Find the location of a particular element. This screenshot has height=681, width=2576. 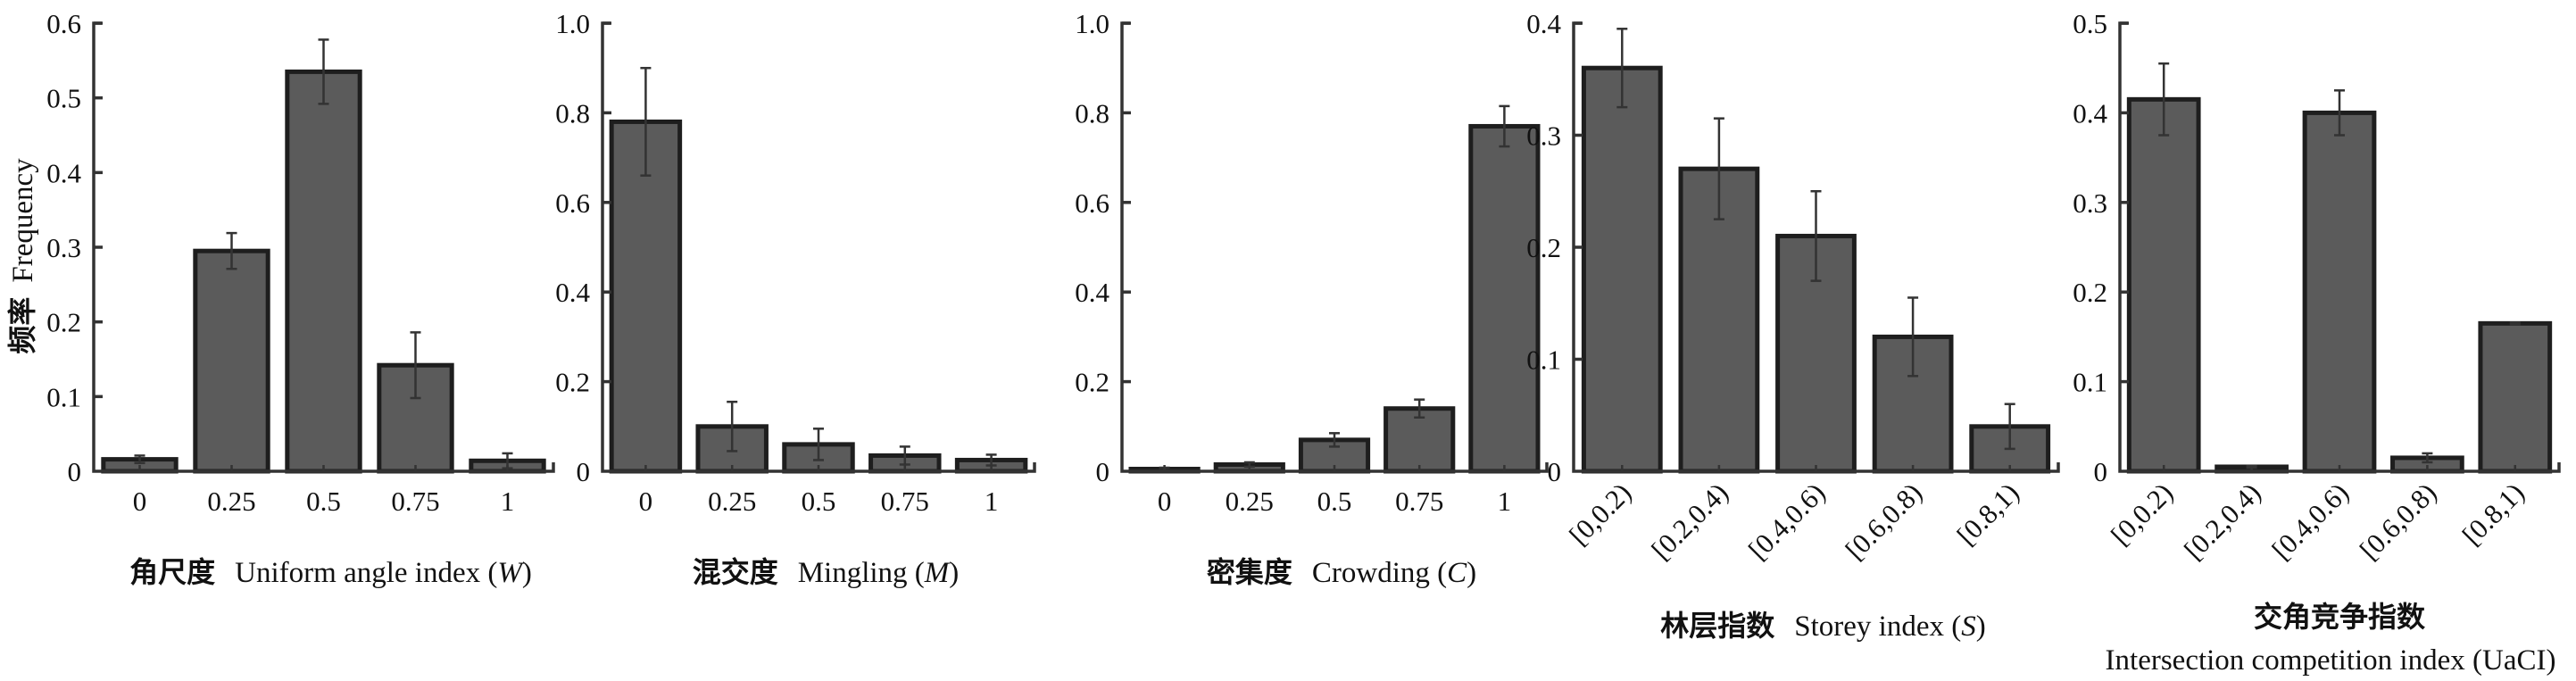

y-axis-title-cn: 频率 is located at coordinates (22, 325).